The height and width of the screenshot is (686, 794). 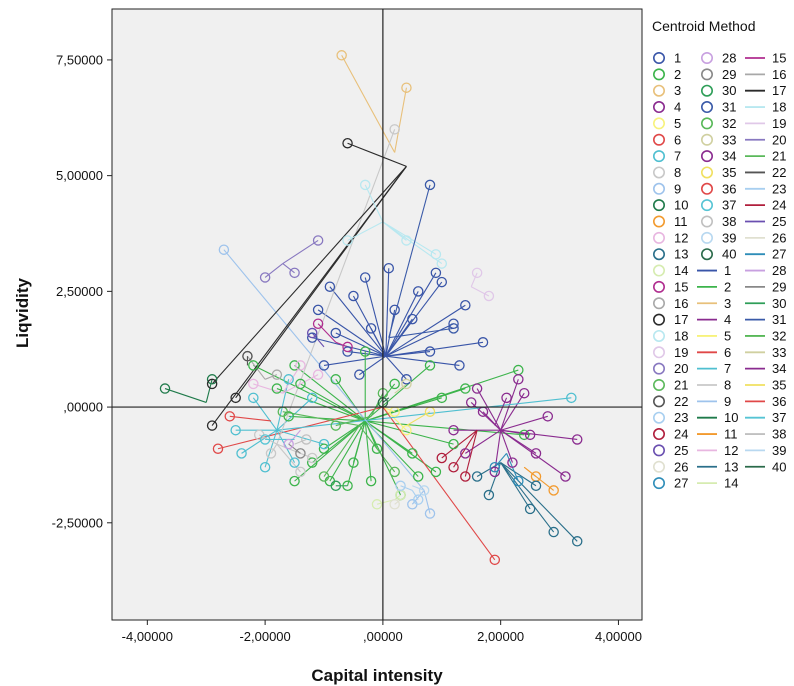 I want to click on x-axis: -4,00000 -2,00000 ,00000 2,00000 4,00000, so click(x=382, y=632).